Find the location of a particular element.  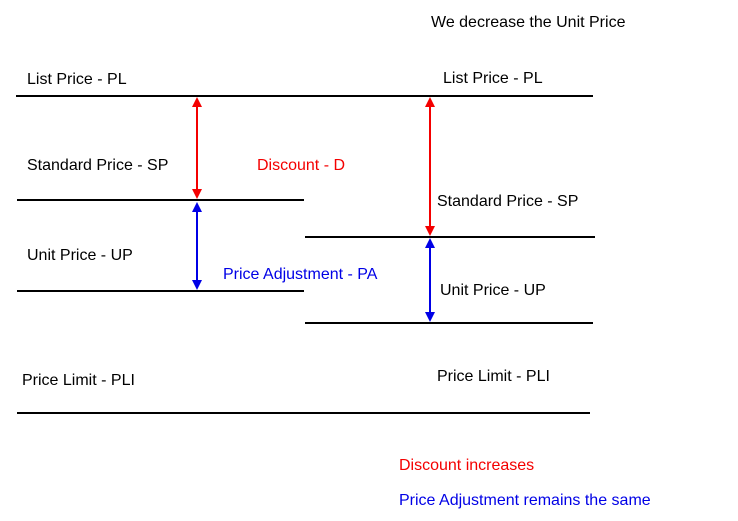

before-standard-price-line is located at coordinates (160, 200).